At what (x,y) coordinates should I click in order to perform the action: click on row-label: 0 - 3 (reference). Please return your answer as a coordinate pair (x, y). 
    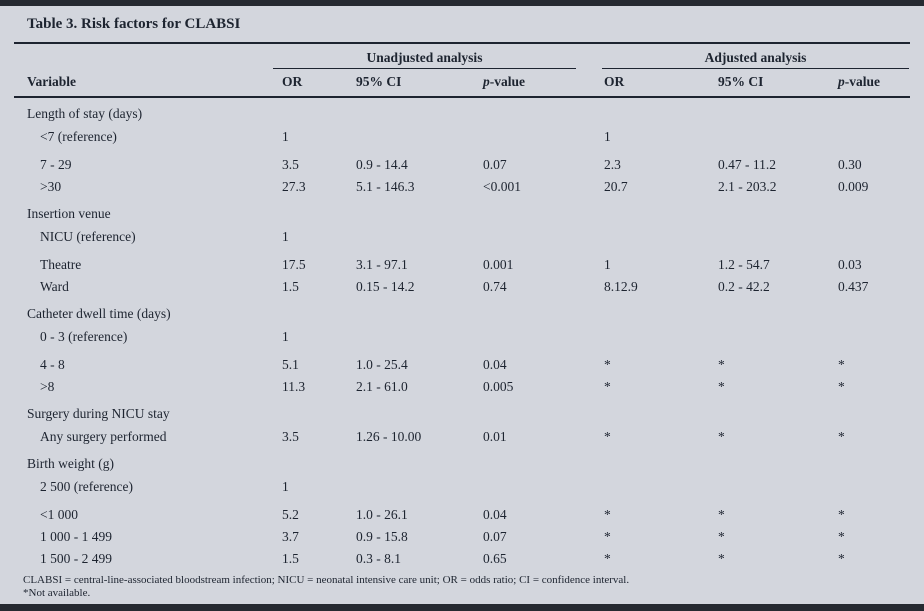
    Looking at the image, I should click on (84, 336).